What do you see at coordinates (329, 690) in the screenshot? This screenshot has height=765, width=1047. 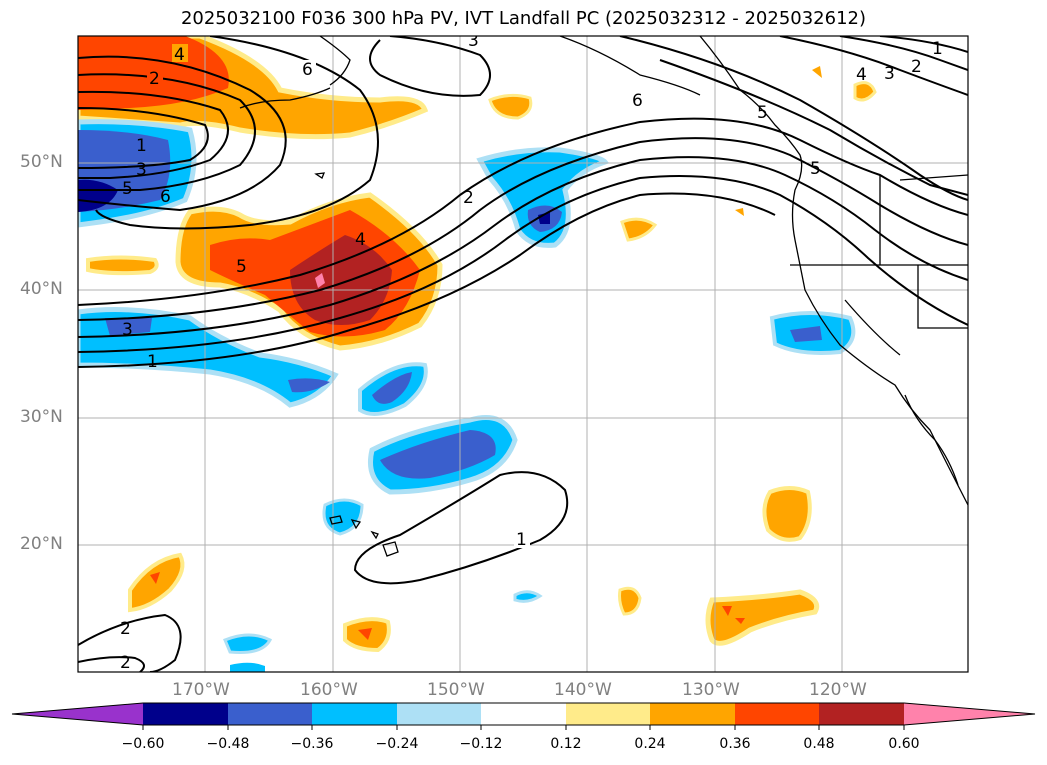 I see `lon-label: 160°W` at bounding box center [329, 690].